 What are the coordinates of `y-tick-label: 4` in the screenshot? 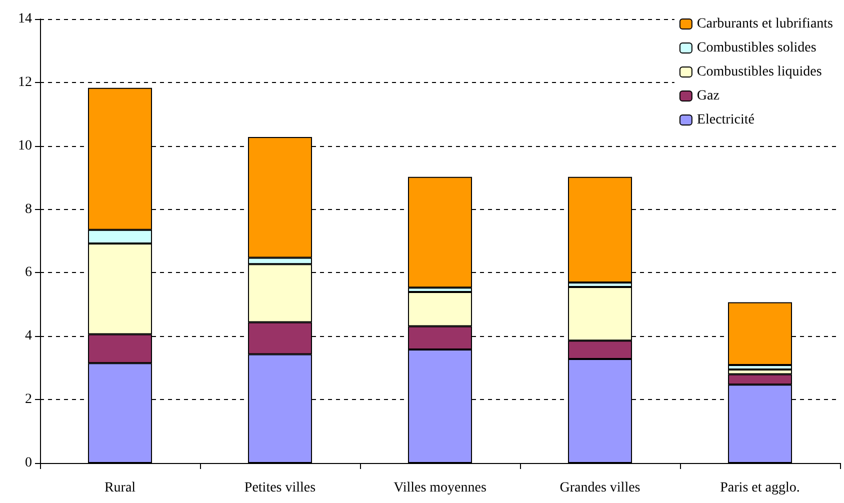 It's located at (28, 336).